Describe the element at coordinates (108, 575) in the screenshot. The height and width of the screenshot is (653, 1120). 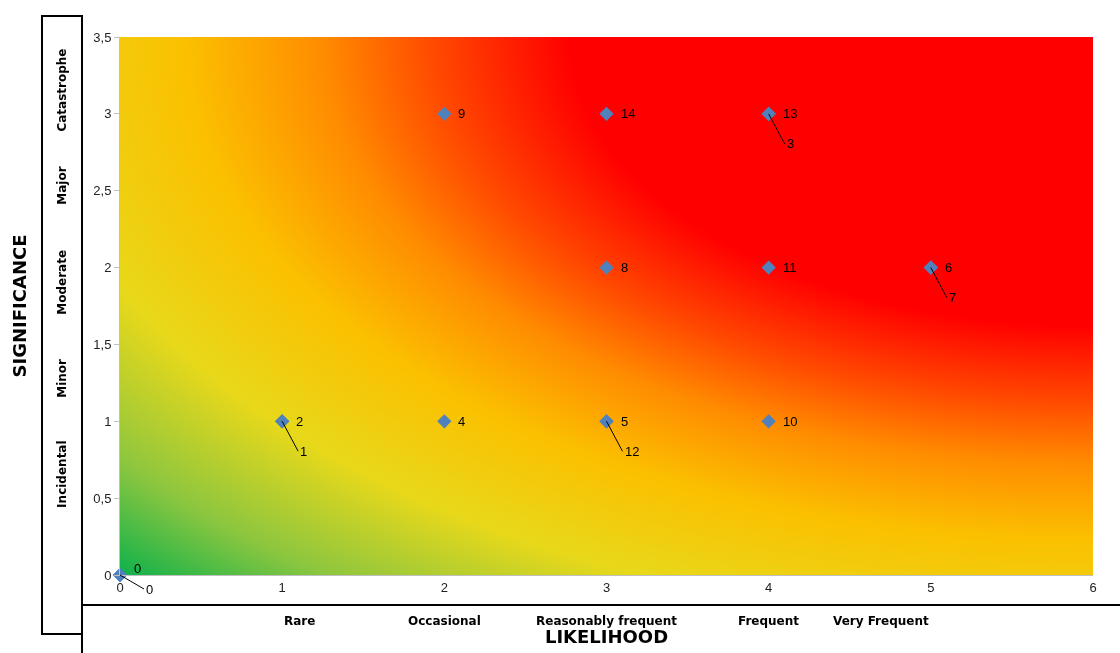
I see `y-tick-label: 0` at that location.